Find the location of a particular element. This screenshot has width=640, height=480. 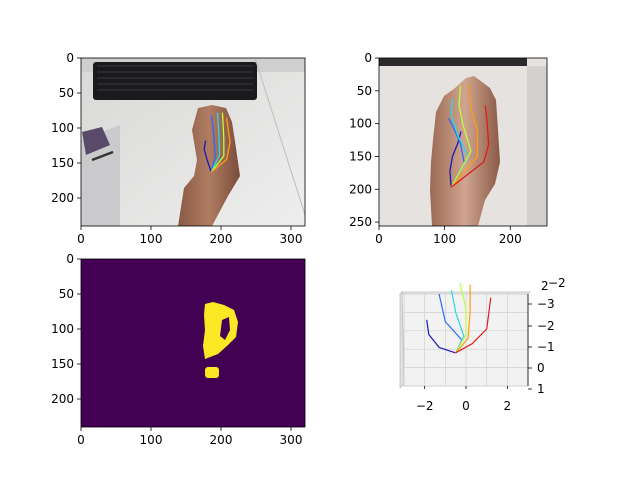

keyboard is located at coordinates (175, 81).